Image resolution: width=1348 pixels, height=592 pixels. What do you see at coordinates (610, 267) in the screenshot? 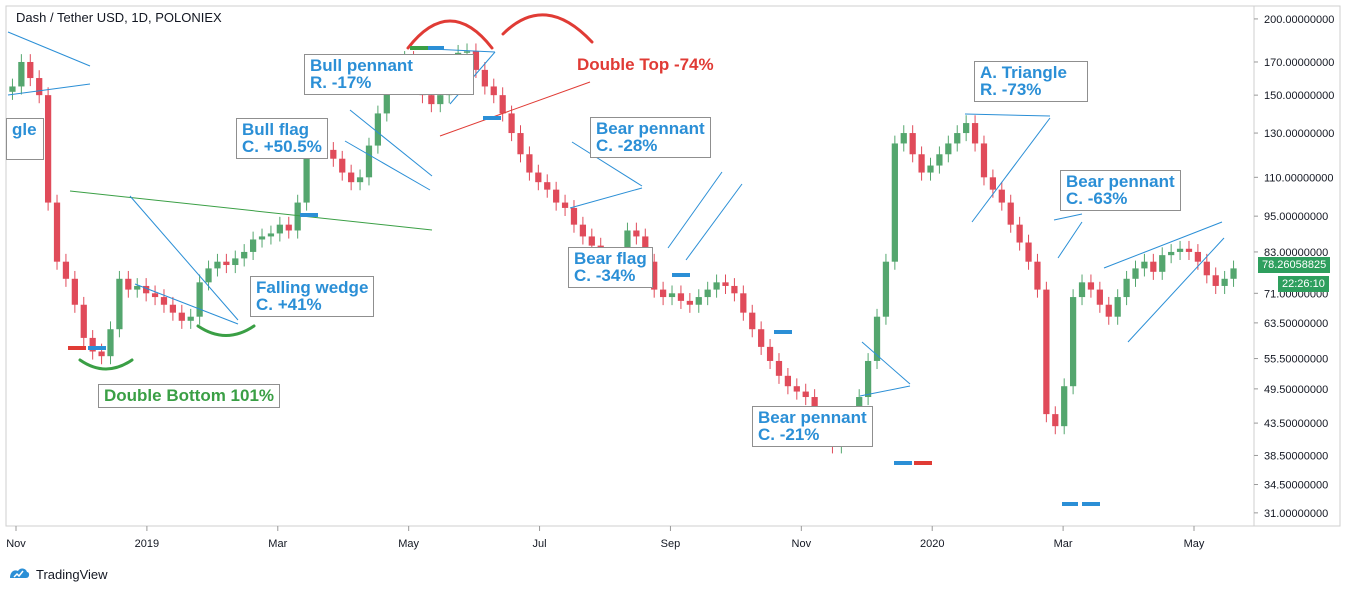
I see `annotation-bear-flag: Bear flag C. -34%` at bounding box center [610, 267].